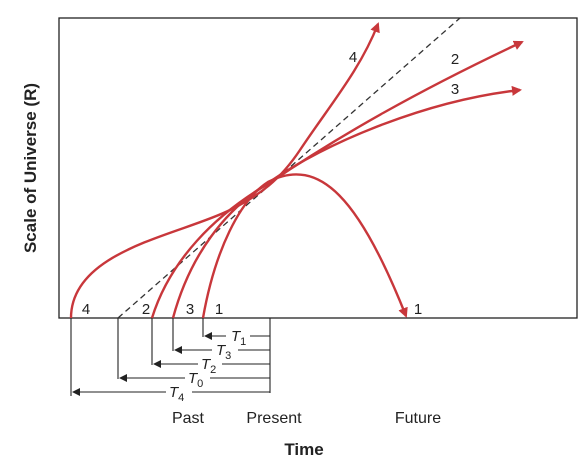 Image resolution: width=588 pixels, height=465 pixels. Describe the element at coordinates (455, 89) in the screenshot. I see `curve-label-3-top: 3` at that location.